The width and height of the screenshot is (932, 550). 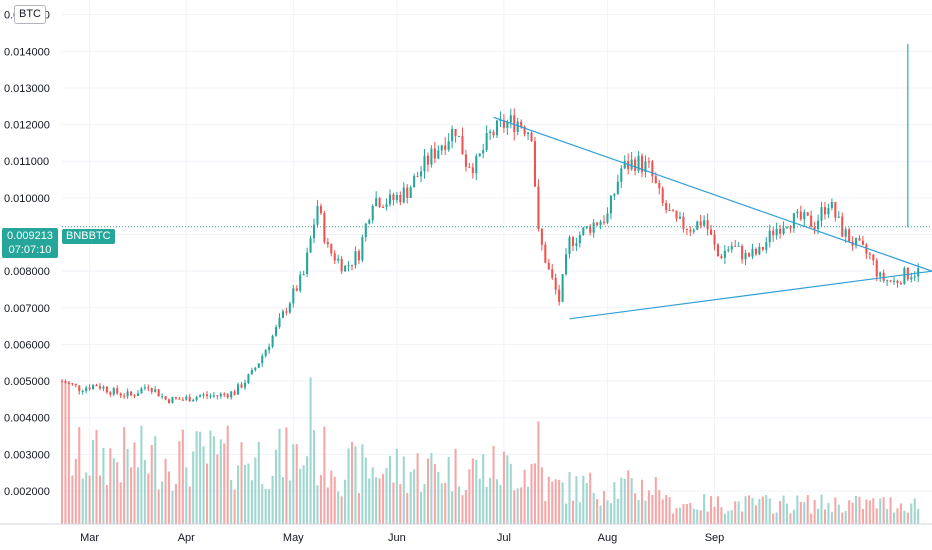 What do you see at coordinates (30, 14) in the screenshot?
I see `currency-unit-label: BTC` at bounding box center [30, 14].